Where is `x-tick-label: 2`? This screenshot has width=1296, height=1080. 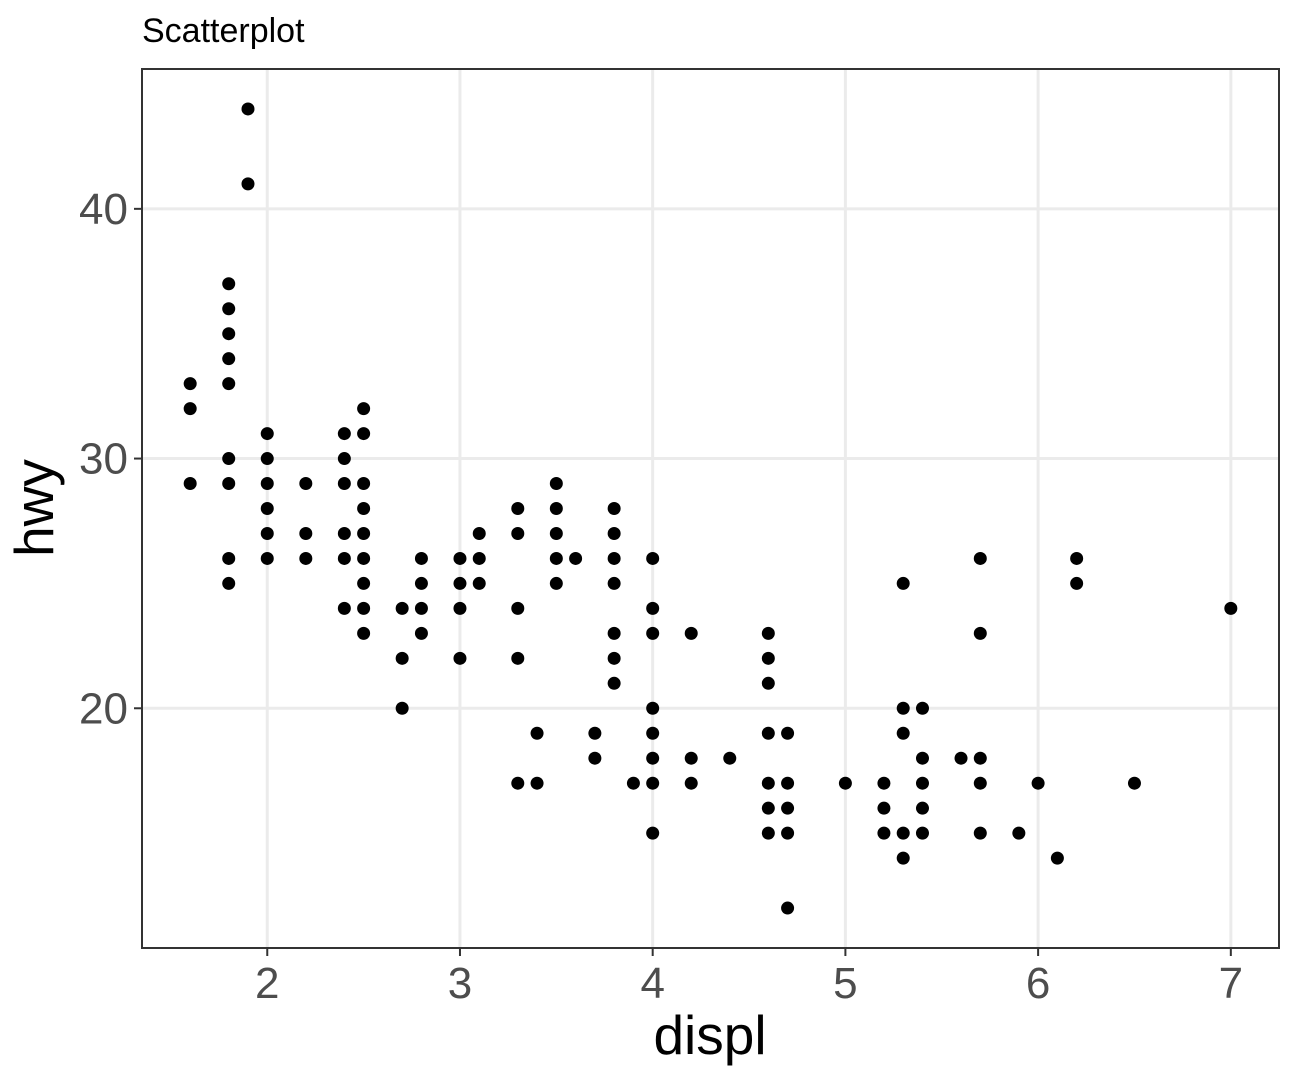 x-tick-label: 2 is located at coordinates (267, 983).